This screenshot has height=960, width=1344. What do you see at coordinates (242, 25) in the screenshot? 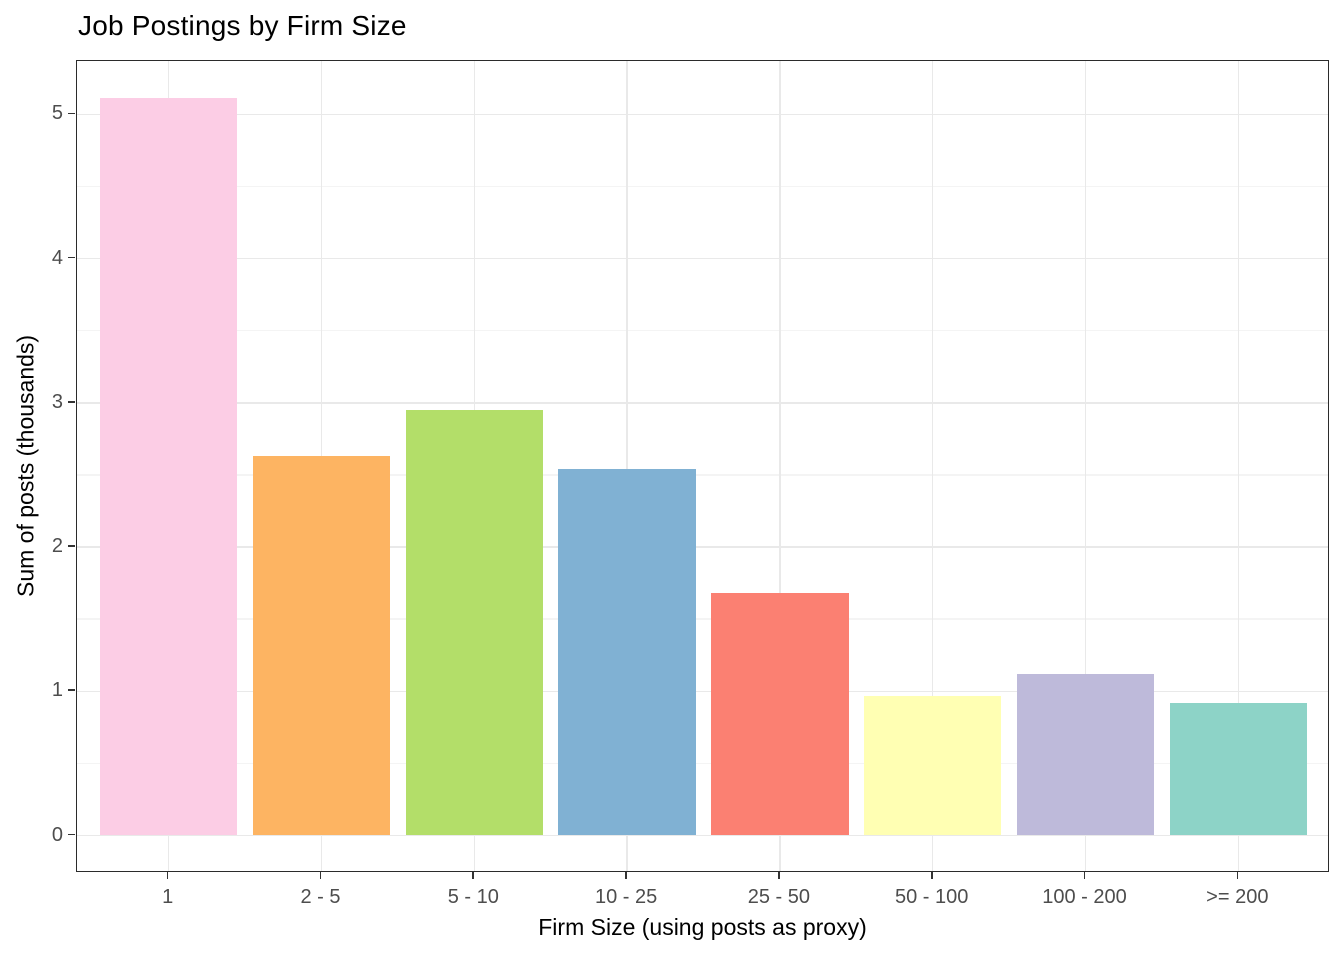
I see `chart-title: Job Postings by Firm Size` at bounding box center [242, 25].